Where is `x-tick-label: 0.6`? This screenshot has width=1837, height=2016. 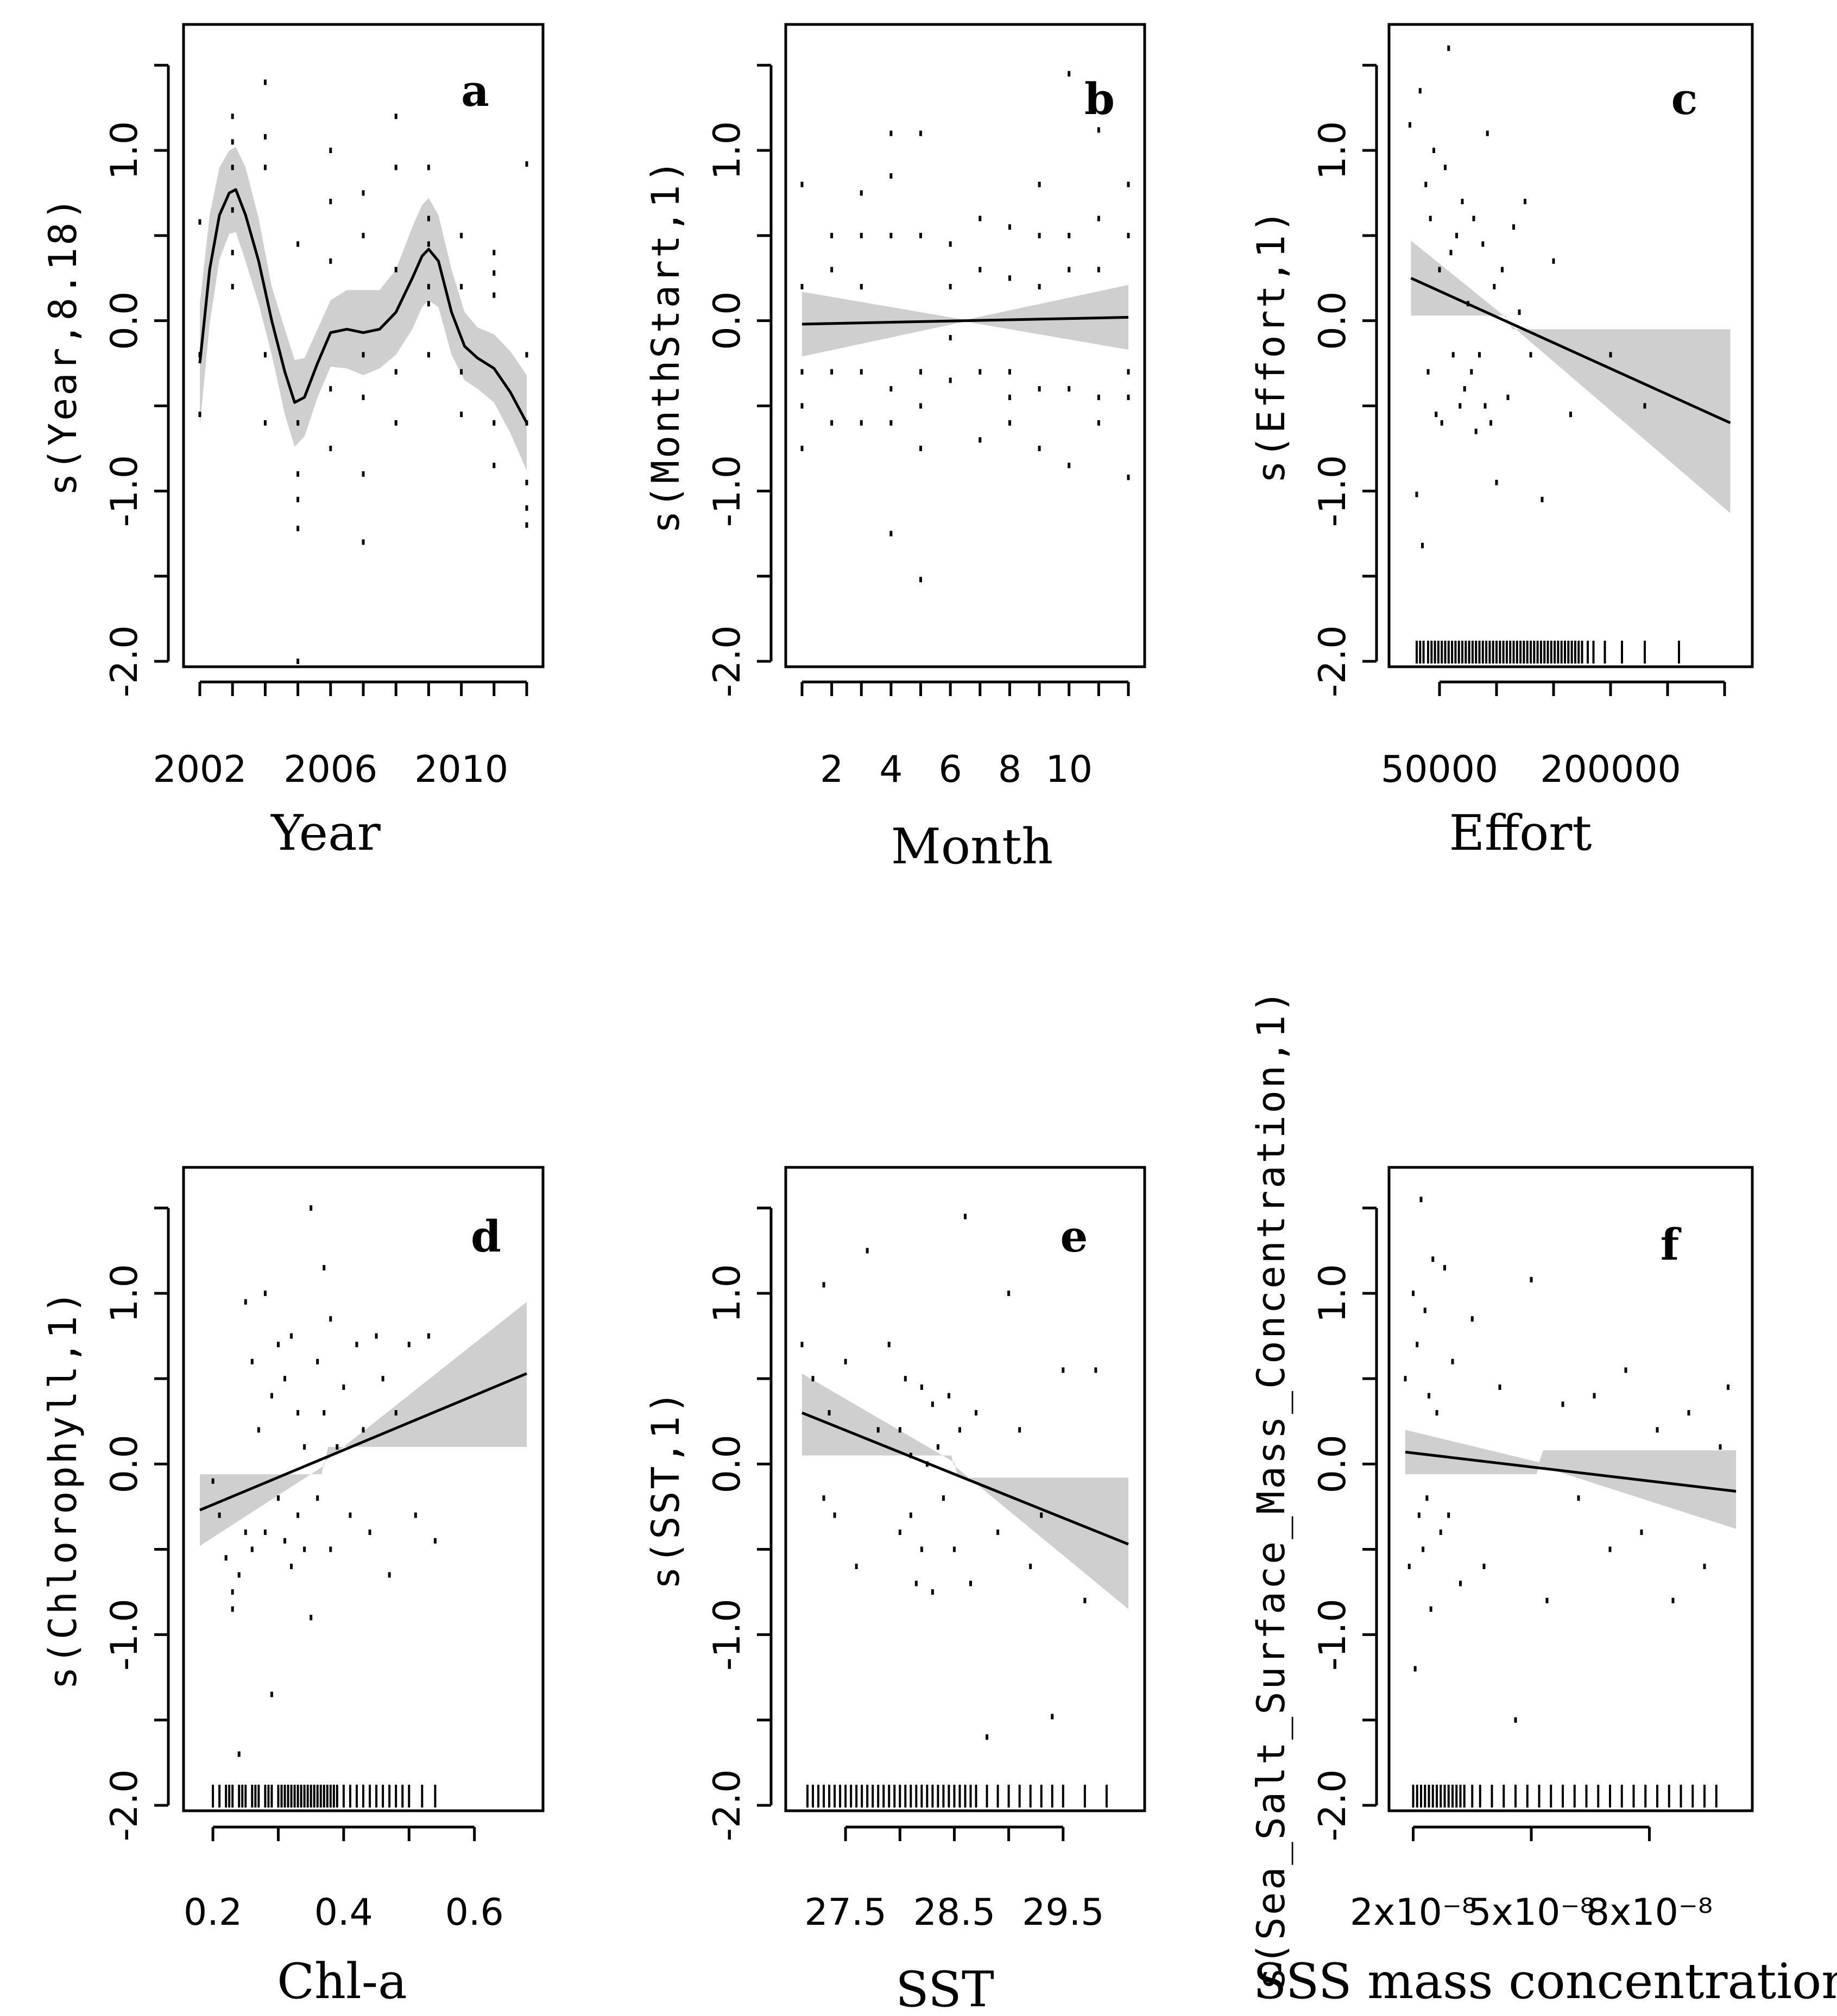
x-tick-label: 0.6 is located at coordinates (474, 1913).